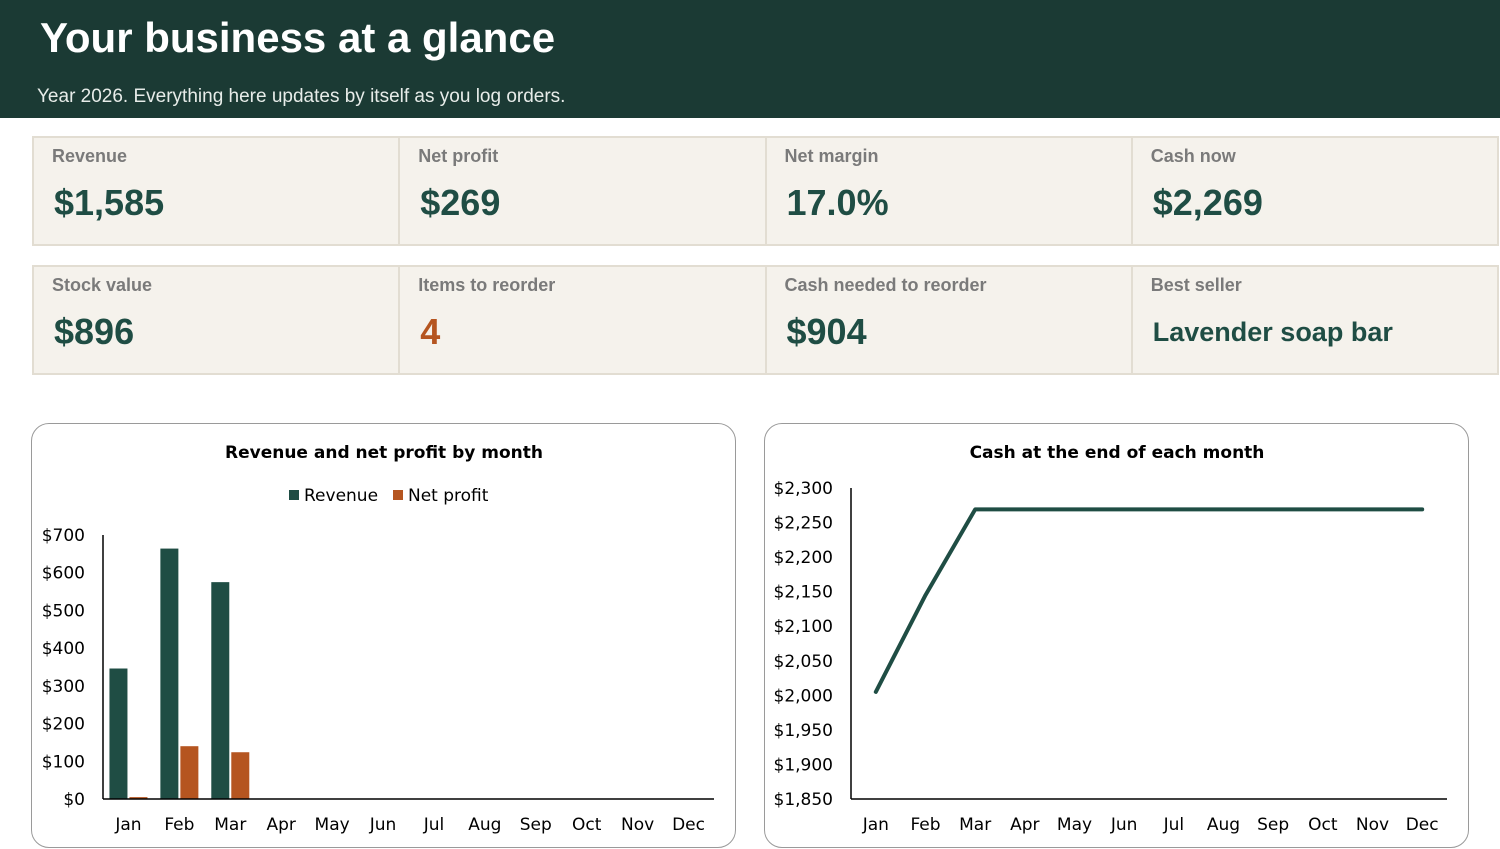  I want to click on y-tick-label: $1,950, so click(803, 731).